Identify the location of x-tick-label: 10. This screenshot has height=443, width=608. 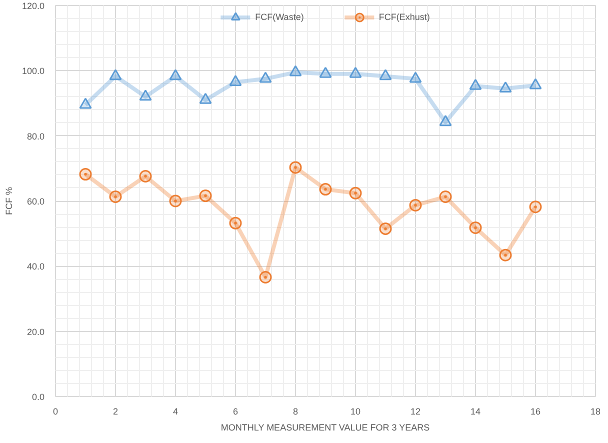
(355, 411).